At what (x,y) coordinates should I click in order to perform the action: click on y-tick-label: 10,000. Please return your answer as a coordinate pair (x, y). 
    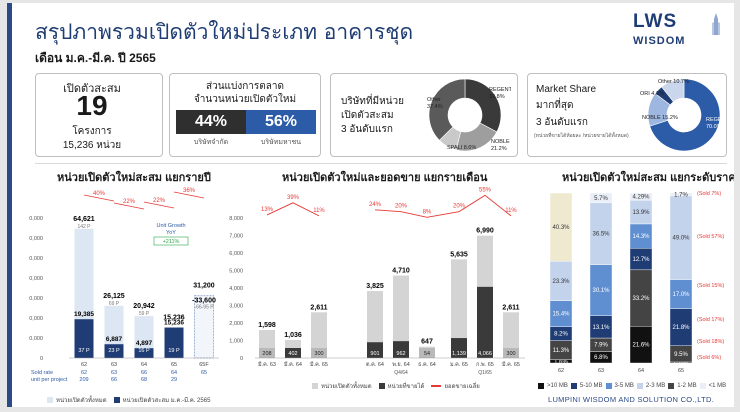
    Looking at the image, I should click on (36, 339).